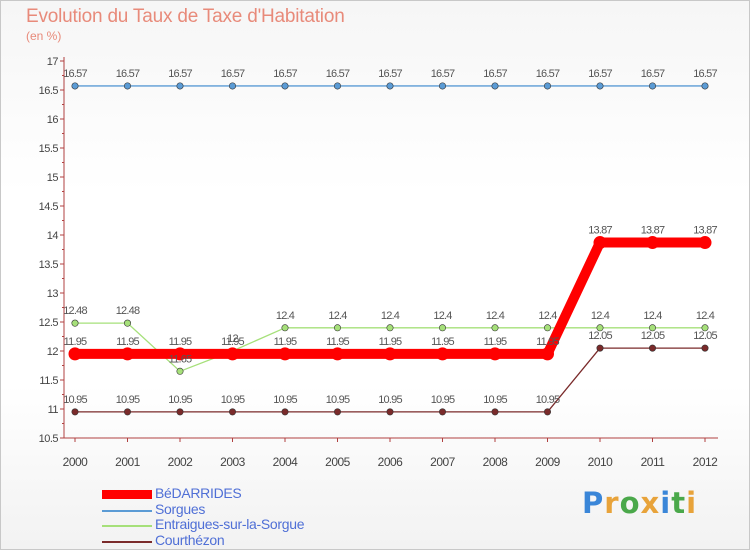  What do you see at coordinates (49, 265) in the screenshot?
I see `y-tick-label: 13.5` at bounding box center [49, 265].